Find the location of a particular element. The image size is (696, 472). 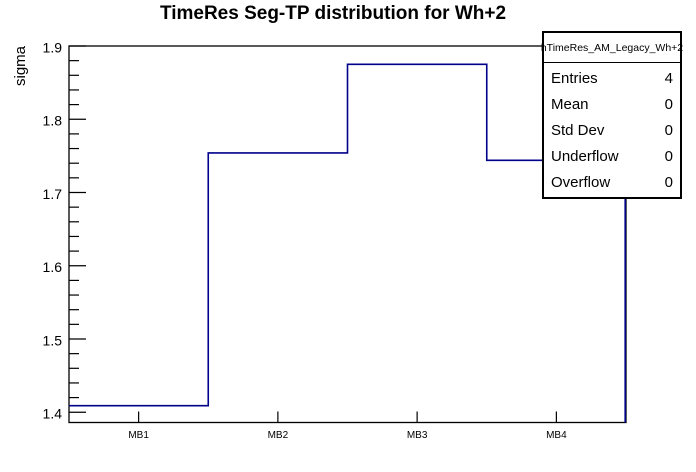

x-tick-label: MB1 is located at coordinates (138, 435).